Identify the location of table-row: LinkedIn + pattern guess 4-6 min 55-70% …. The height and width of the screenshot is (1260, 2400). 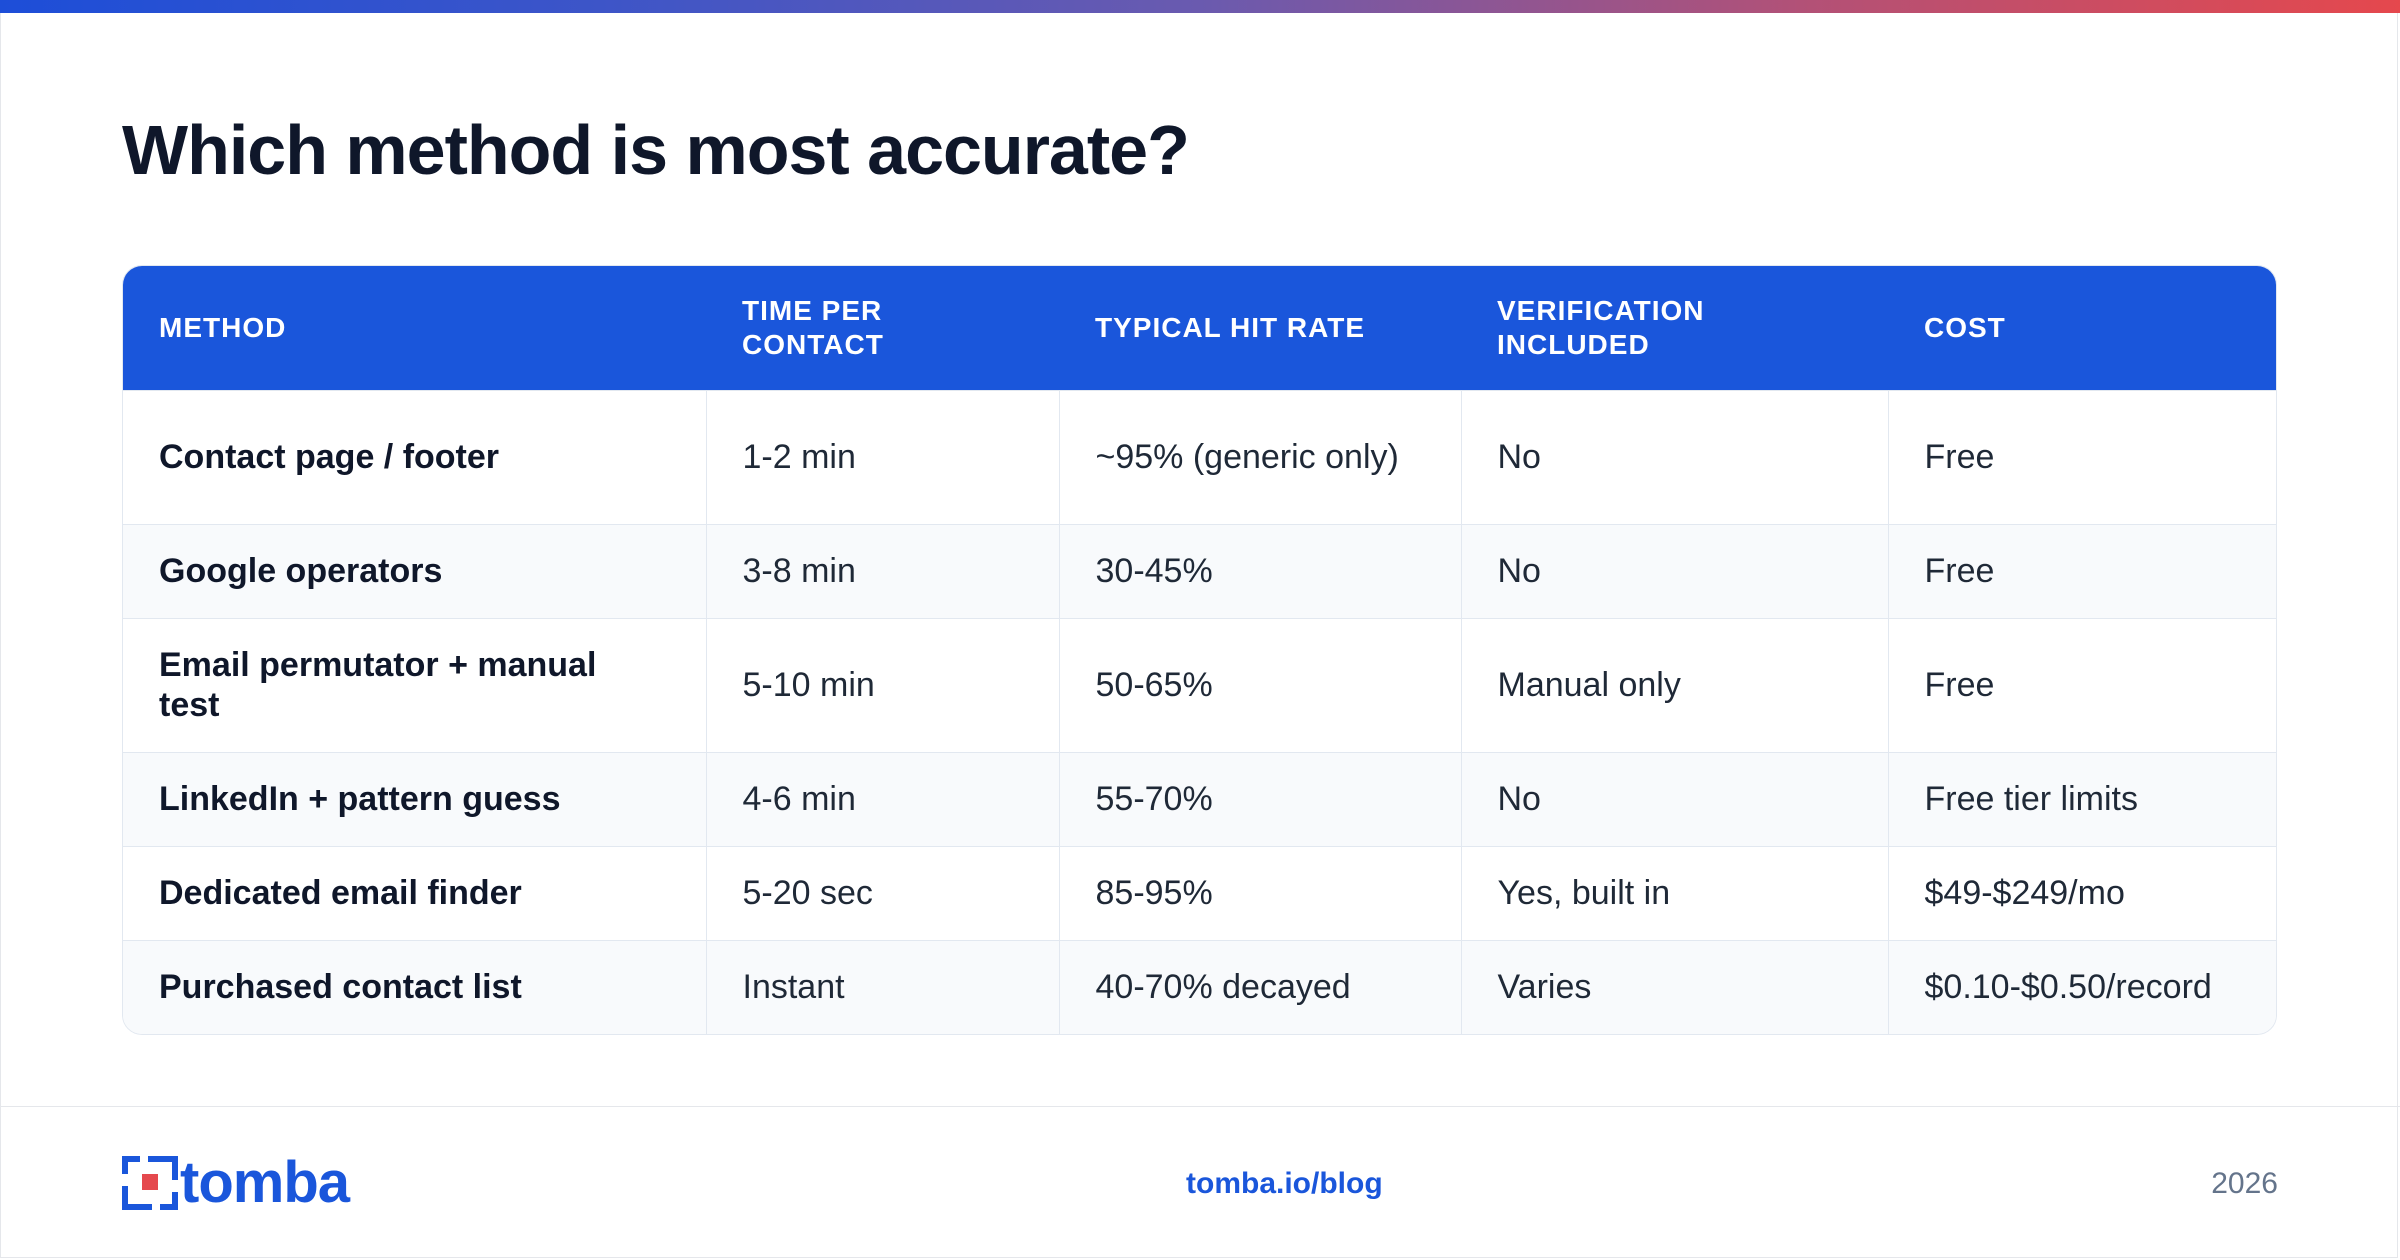
(1199, 798).